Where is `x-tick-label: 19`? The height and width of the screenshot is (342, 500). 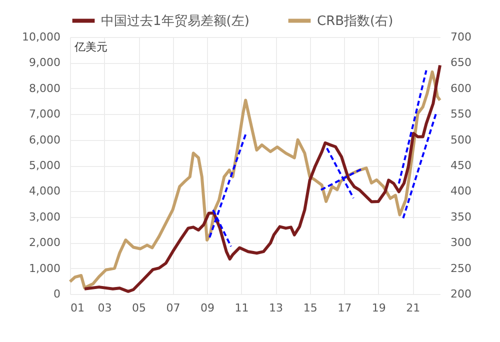
x-tick-label: 19 is located at coordinates (379, 308).